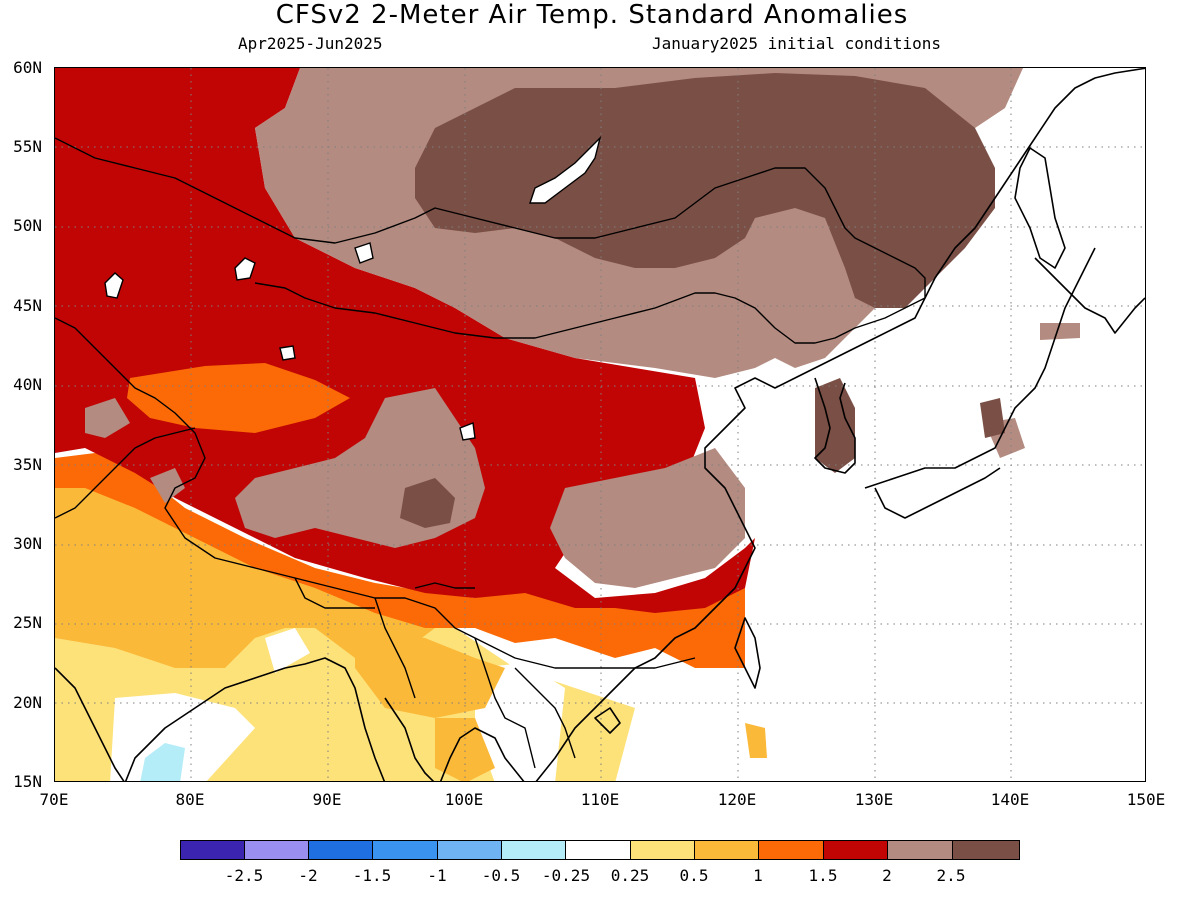 The width and height of the screenshot is (1200, 900). What do you see at coordinates (27, 781) in the screenshot?
I see `lat-label: 15N` at bounding box center [27, 781].